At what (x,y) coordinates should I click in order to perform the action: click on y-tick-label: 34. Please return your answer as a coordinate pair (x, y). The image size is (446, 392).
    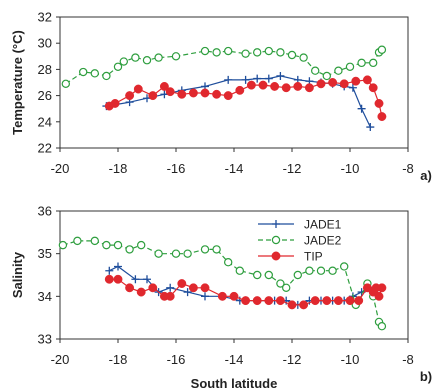
    Looking at the image, I should click on (45, 296).